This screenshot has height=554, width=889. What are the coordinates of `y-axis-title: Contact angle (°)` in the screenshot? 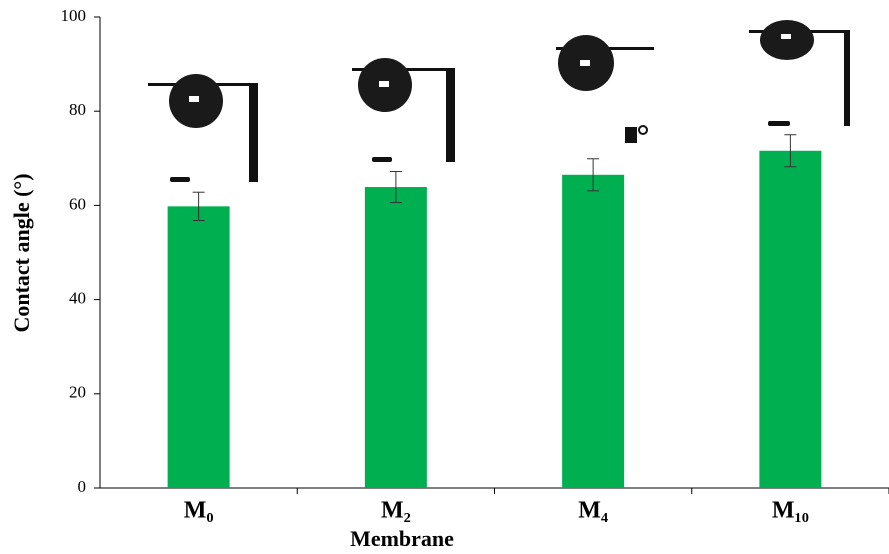 It's located at (21, 252).